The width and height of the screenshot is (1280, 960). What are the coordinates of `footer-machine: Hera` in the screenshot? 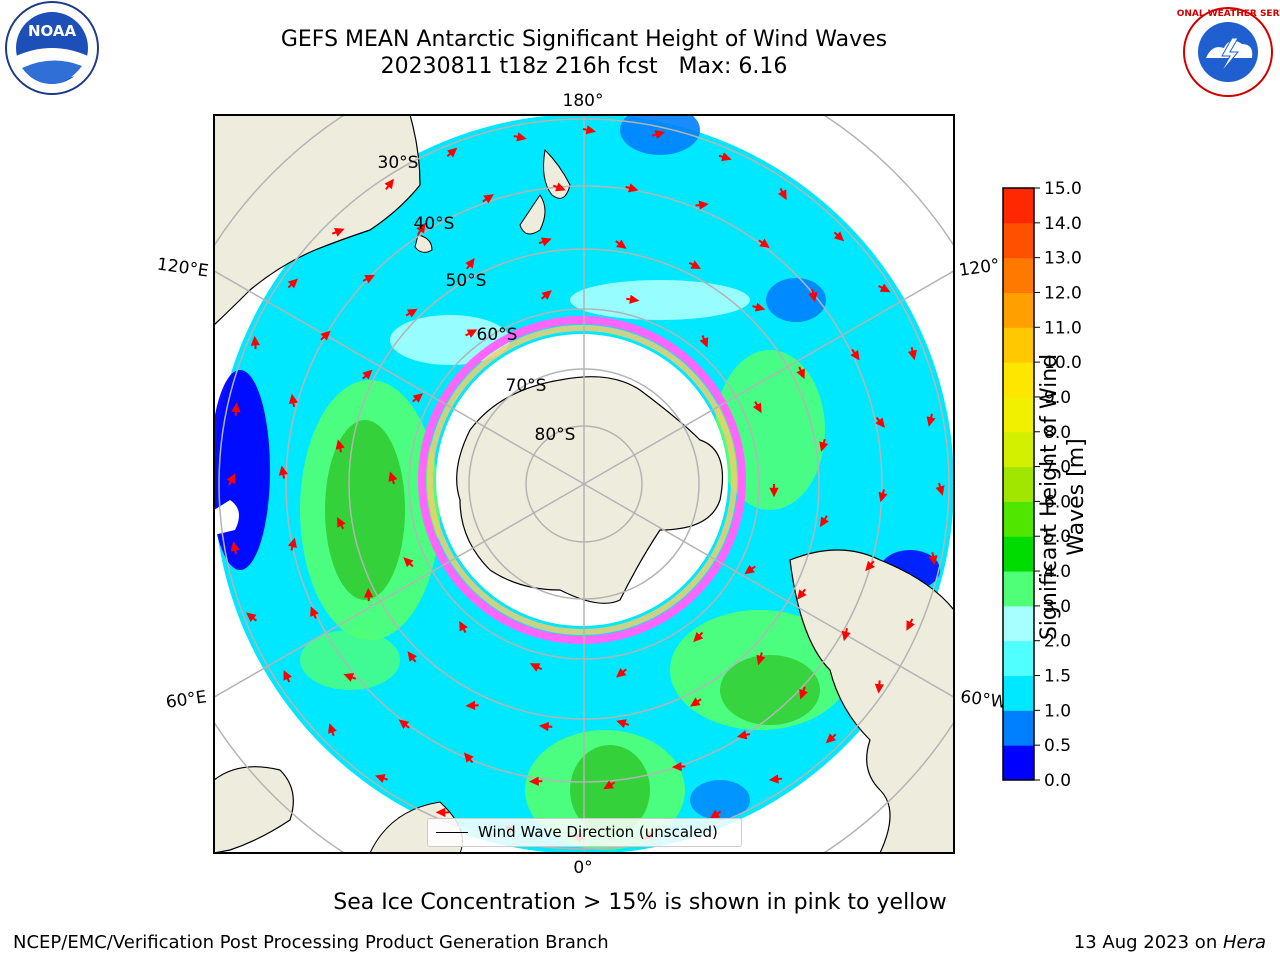 It's located at (1244, 942).